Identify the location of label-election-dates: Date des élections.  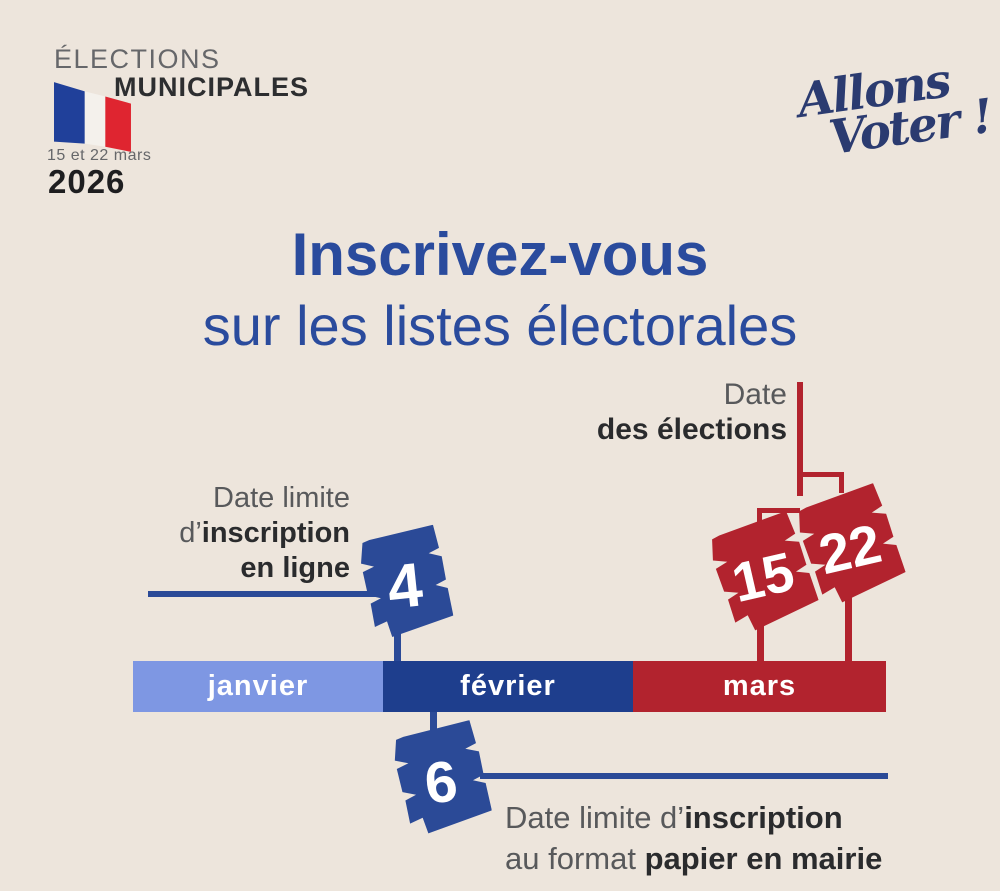
(676, 412).